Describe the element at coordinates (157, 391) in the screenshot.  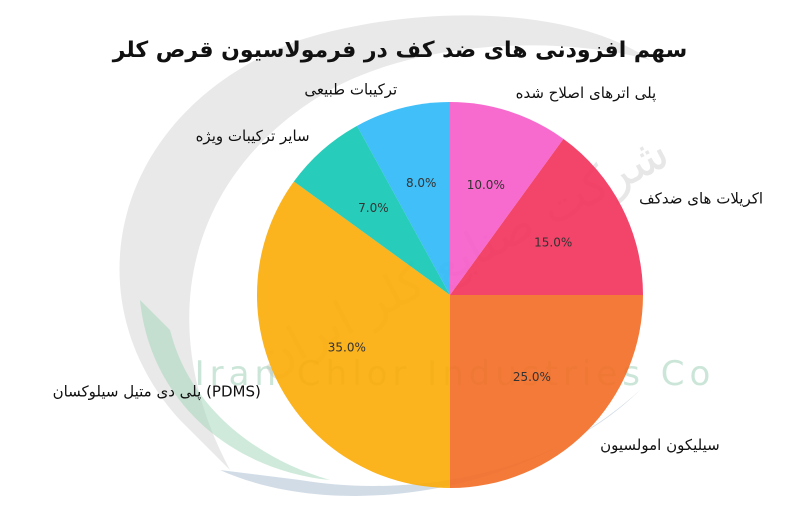
I see `pie-category-label-4: پلی دی متیل سیلوکسان (PDMS)` at that location.